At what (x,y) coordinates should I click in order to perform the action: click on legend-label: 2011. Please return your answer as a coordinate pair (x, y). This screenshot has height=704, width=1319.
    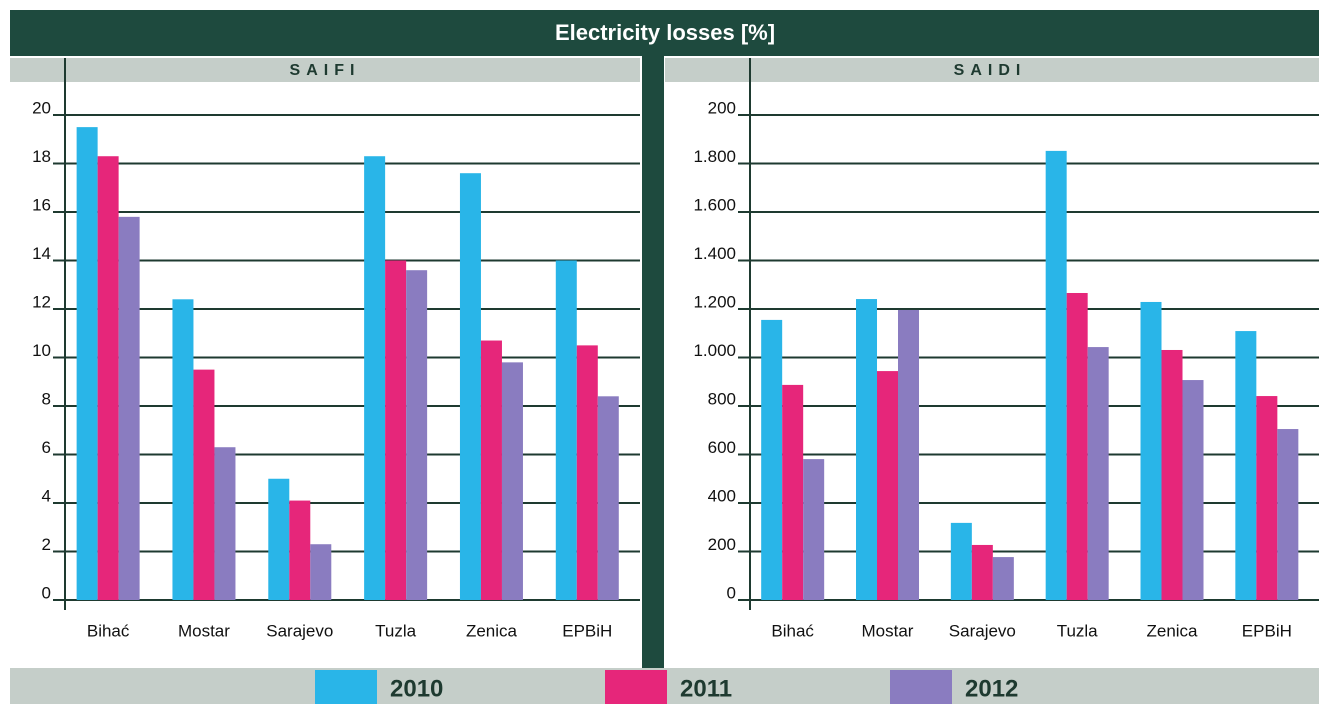
    Looking at the image, I should click on (706, 688).